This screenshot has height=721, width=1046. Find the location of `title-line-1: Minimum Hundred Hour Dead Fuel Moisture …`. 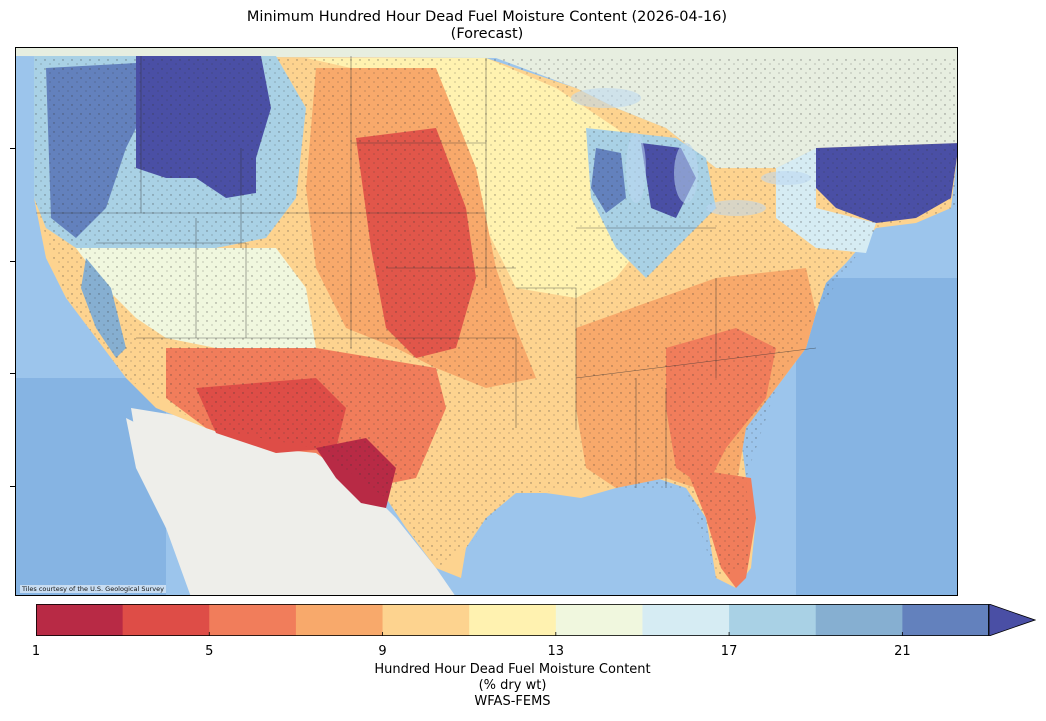

title-line-1: Minimum Hundred Hour Dead Fuel Moisture … is located at coordinates (487, 17).